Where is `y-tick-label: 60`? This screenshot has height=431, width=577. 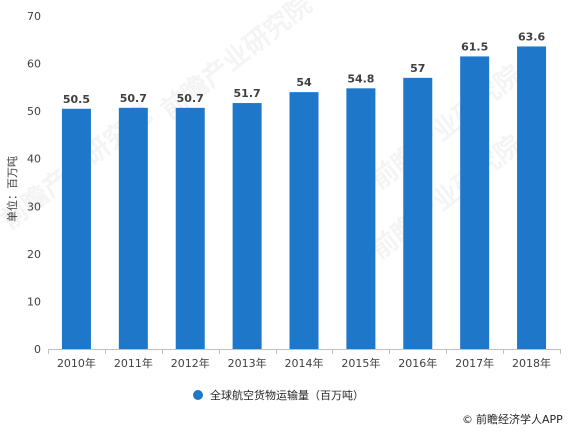 y-tick-label: 60 is located at coordinates (34, 64).